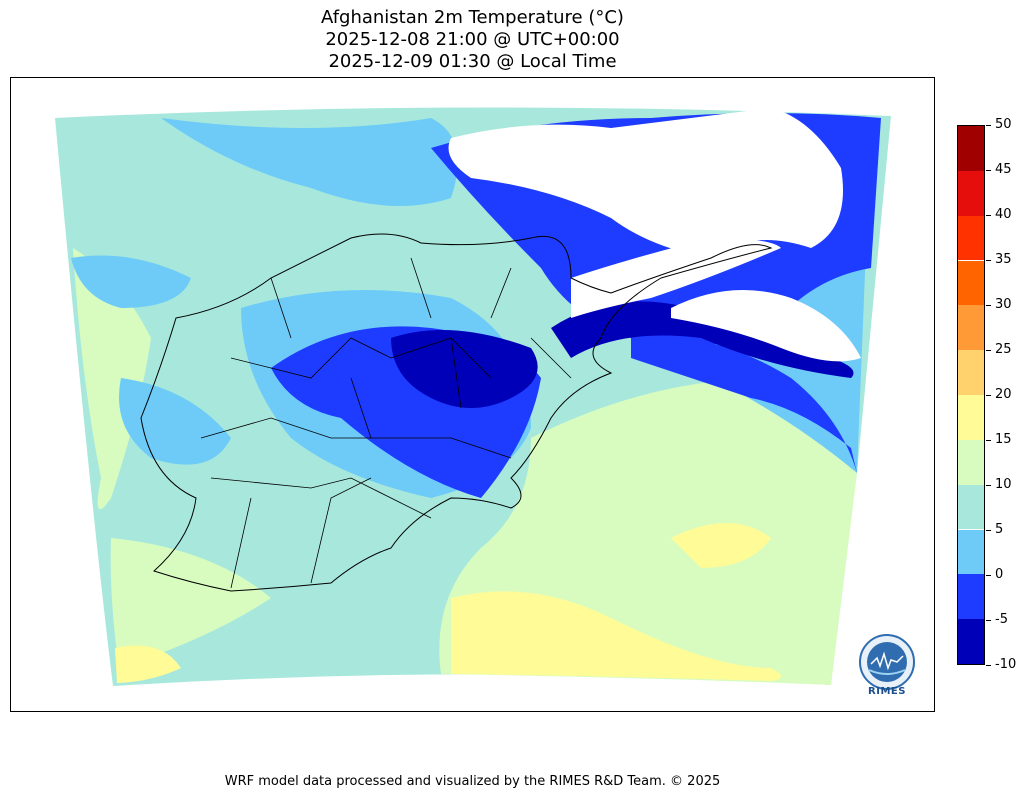 This screenshot has height=799, width=1026. Describe the element at coordinates (645, 183) in the screenshot. I see `zone-below-range-tarim` at that location.